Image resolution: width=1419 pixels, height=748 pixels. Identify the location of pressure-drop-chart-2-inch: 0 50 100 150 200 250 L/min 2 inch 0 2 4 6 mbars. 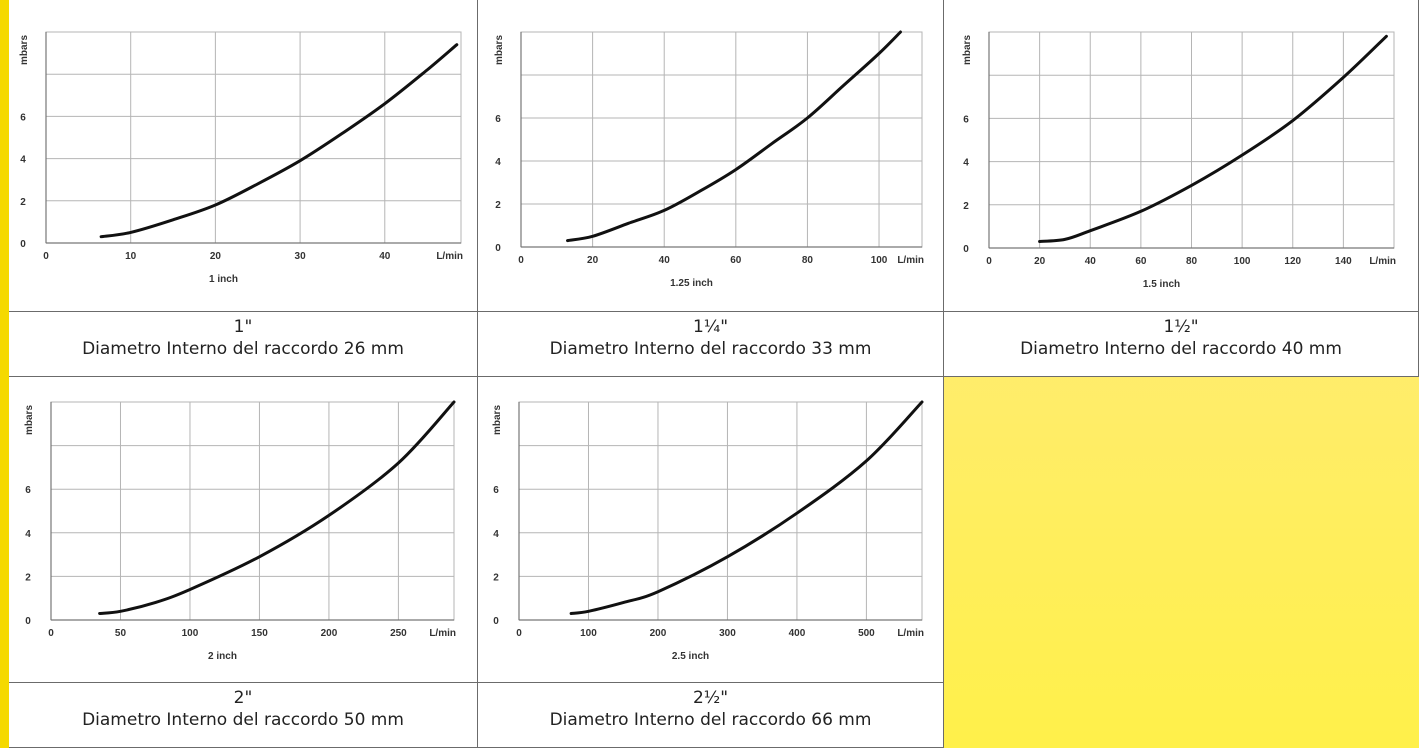
(240, 531).